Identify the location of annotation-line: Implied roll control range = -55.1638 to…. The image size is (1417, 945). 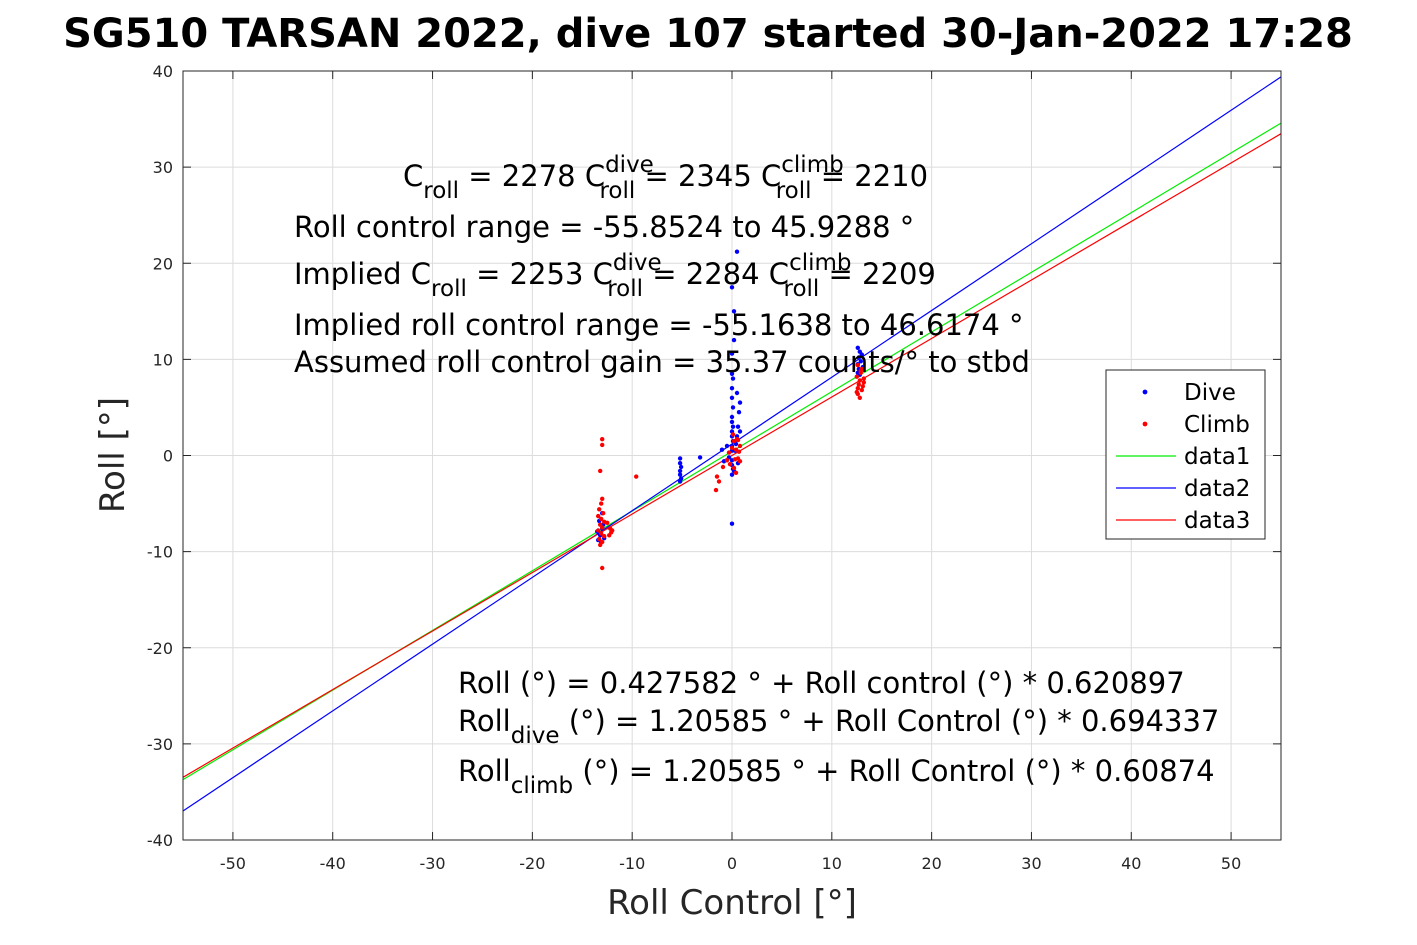
(659, 325).